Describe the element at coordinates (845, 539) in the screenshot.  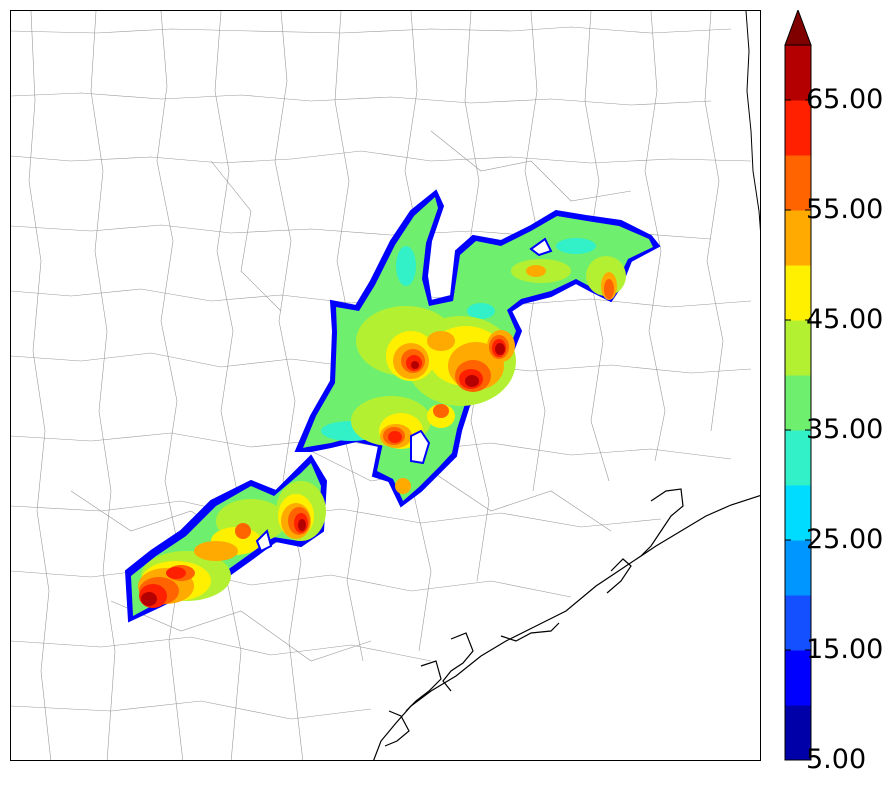
I see `colorbar-tick-label: 25.00` at that location.